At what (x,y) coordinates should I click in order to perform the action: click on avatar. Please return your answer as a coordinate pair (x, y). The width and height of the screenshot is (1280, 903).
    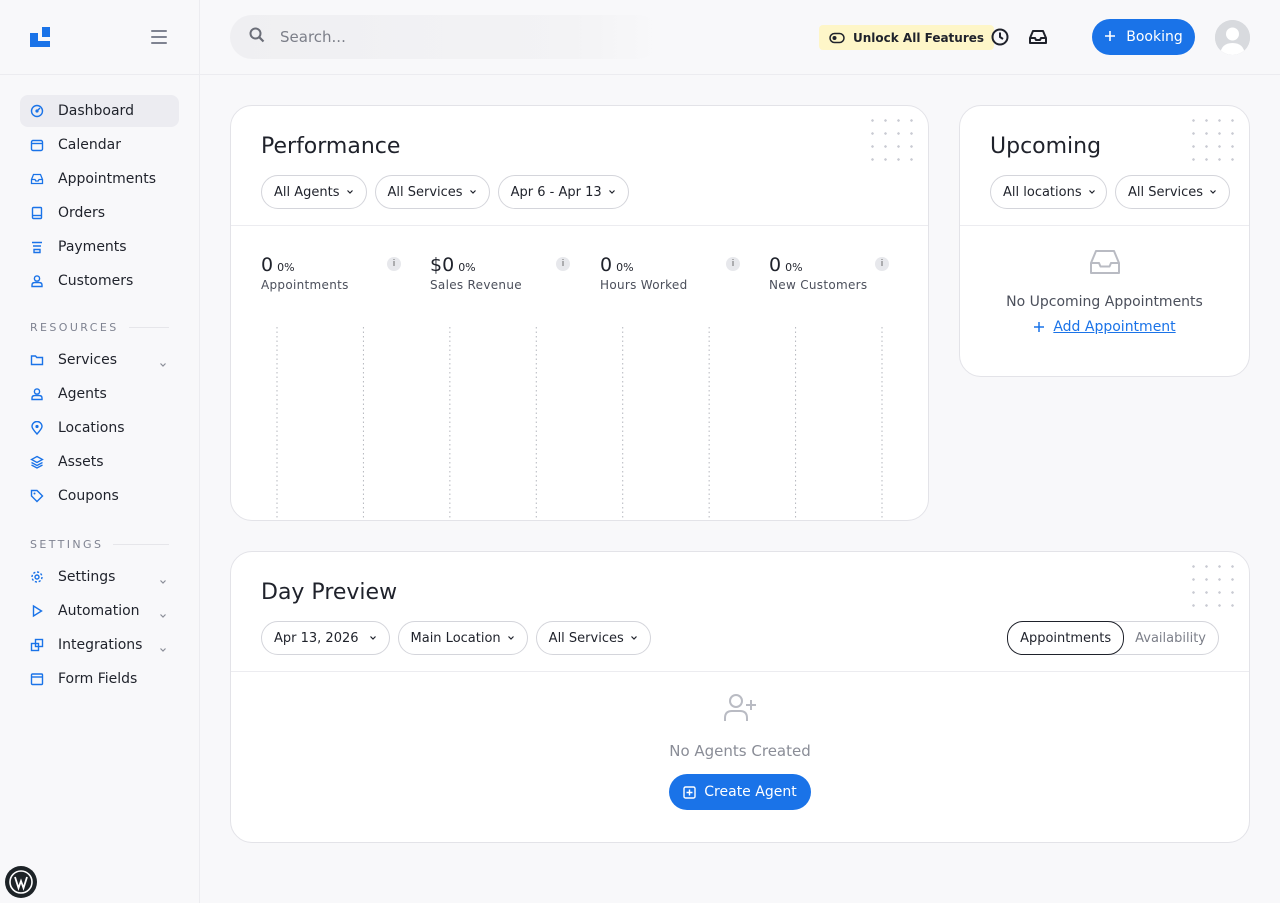
    Looking at the image, I should click on (1232, 37).